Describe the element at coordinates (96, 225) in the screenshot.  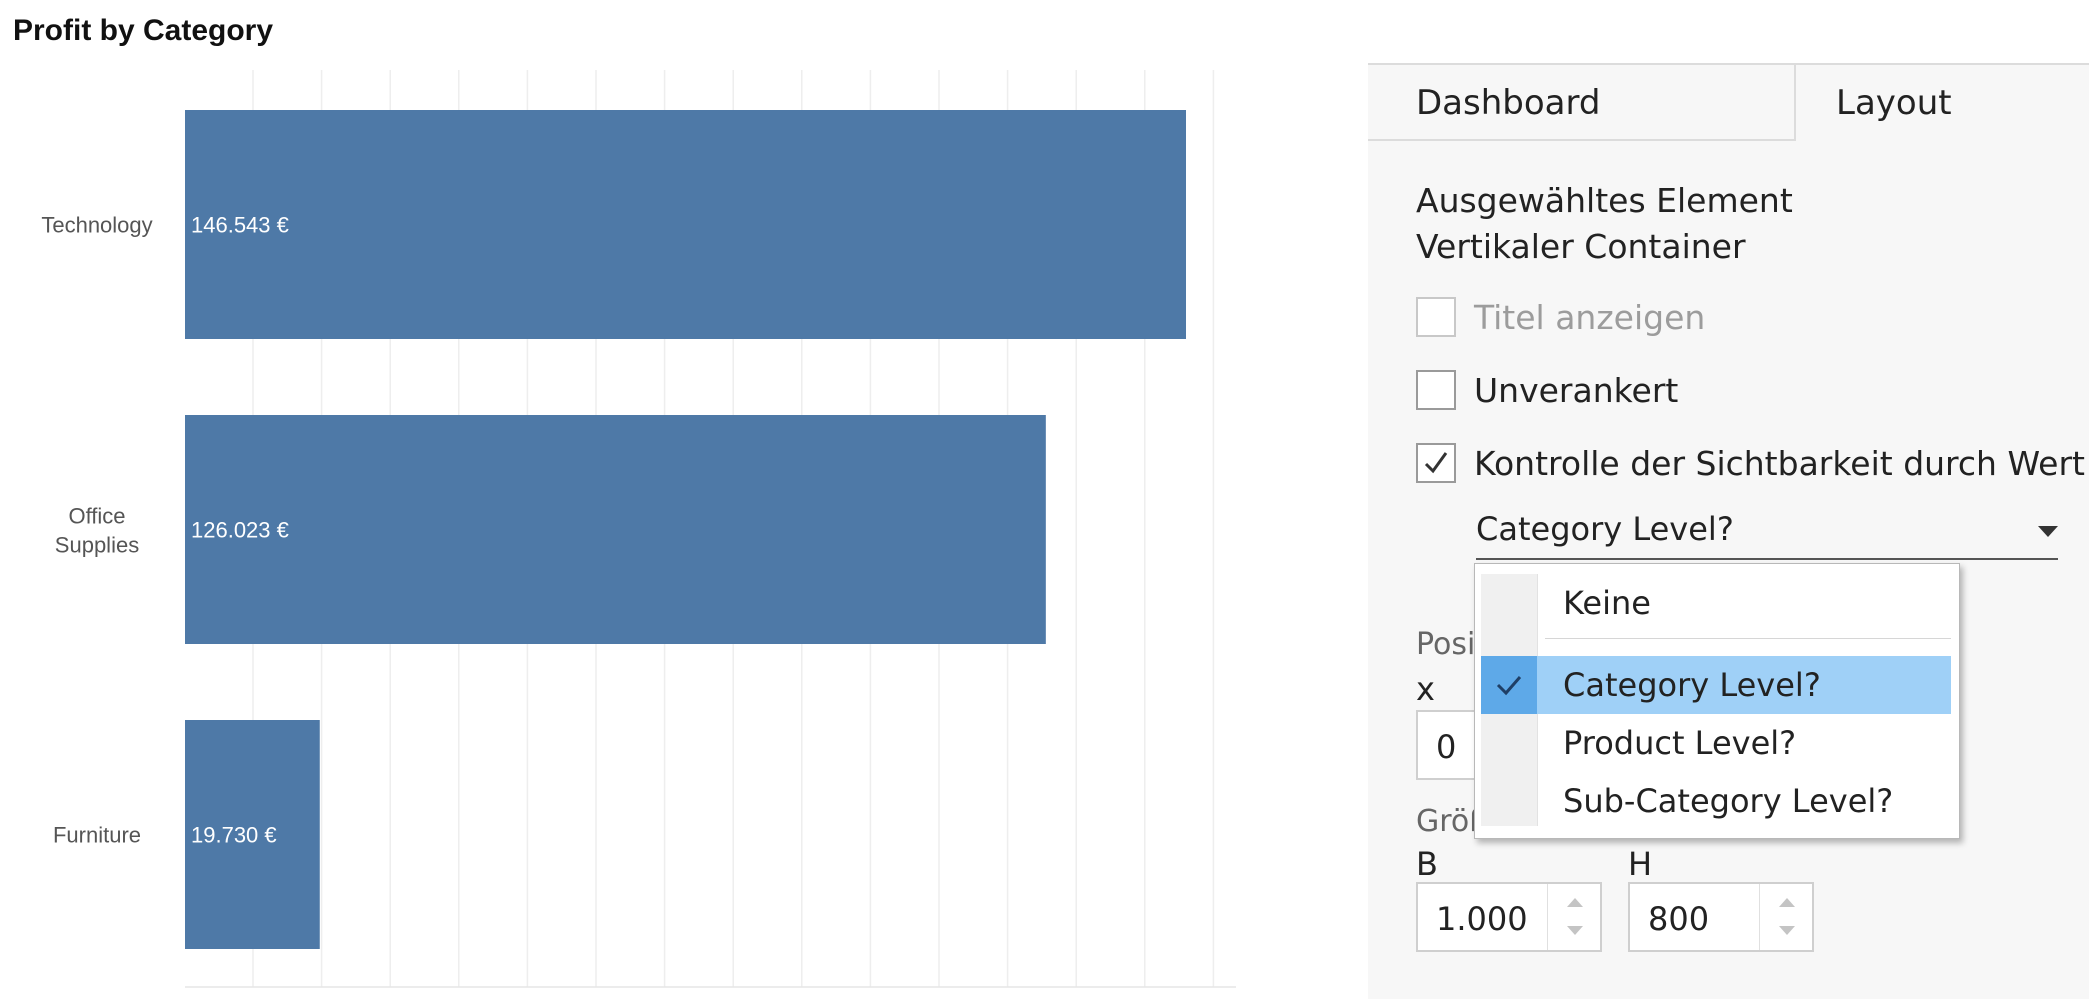
I see `category-label: Technology` at that location.